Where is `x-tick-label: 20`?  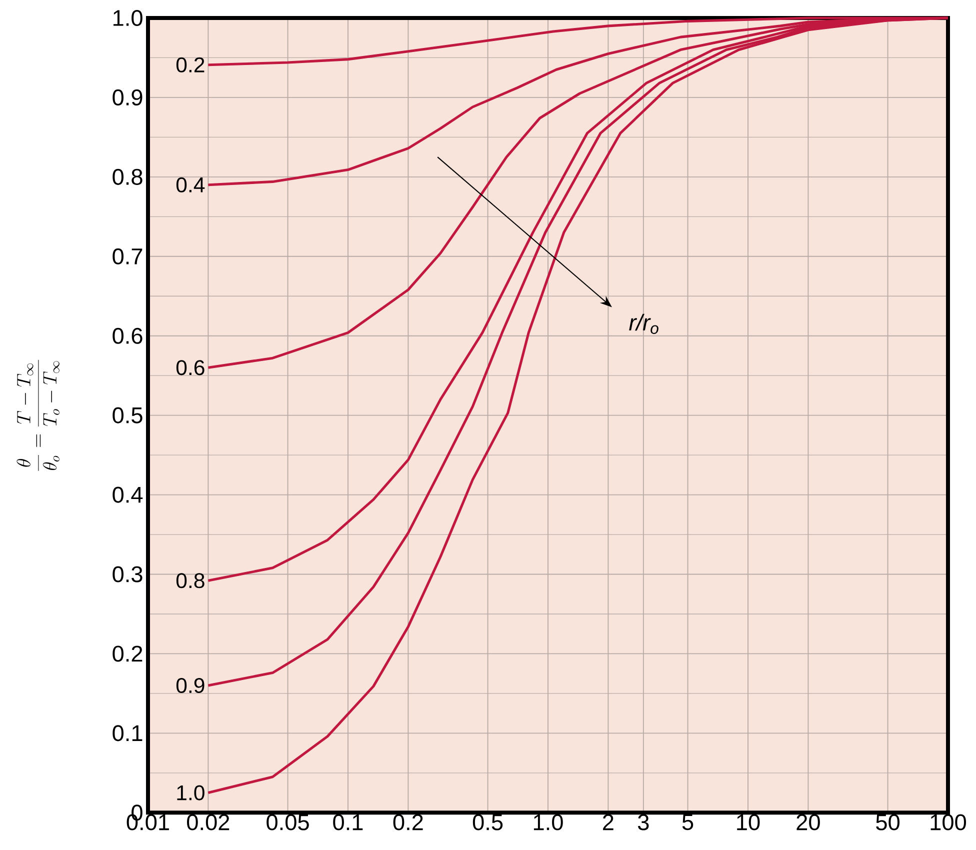
x-tick-label: 20 is located at coordinates (808, 822).